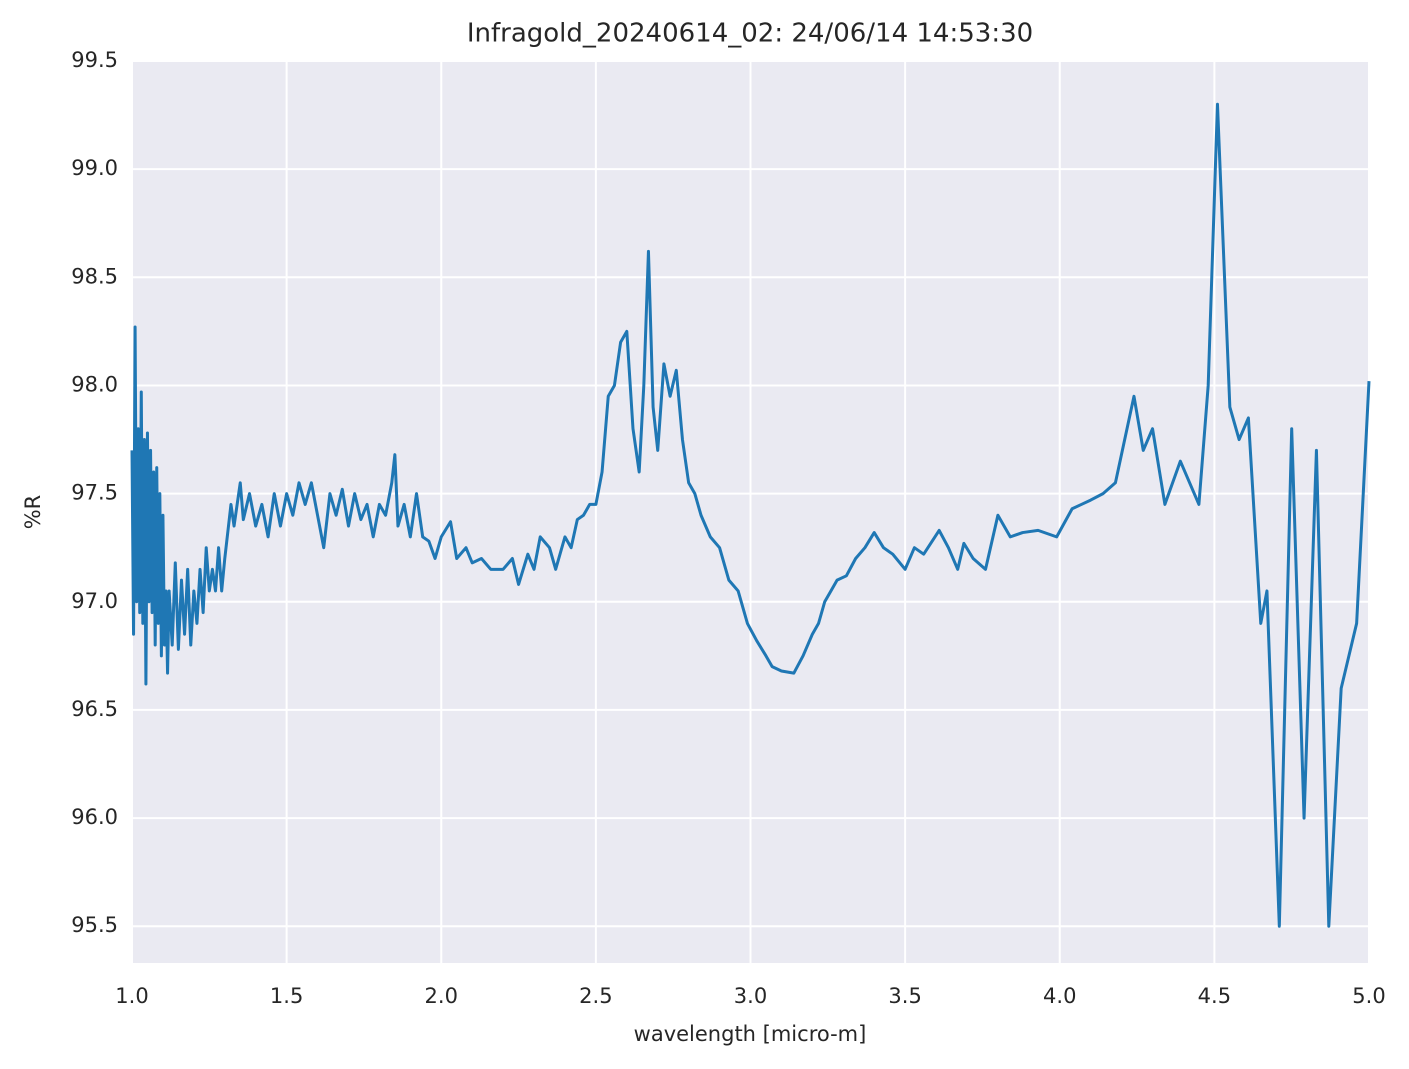 The image size is (1409, 1069). Describe the element at coordinates (595, 996) in the screenshot. I see `x-tick-label: 2.5` at that location.